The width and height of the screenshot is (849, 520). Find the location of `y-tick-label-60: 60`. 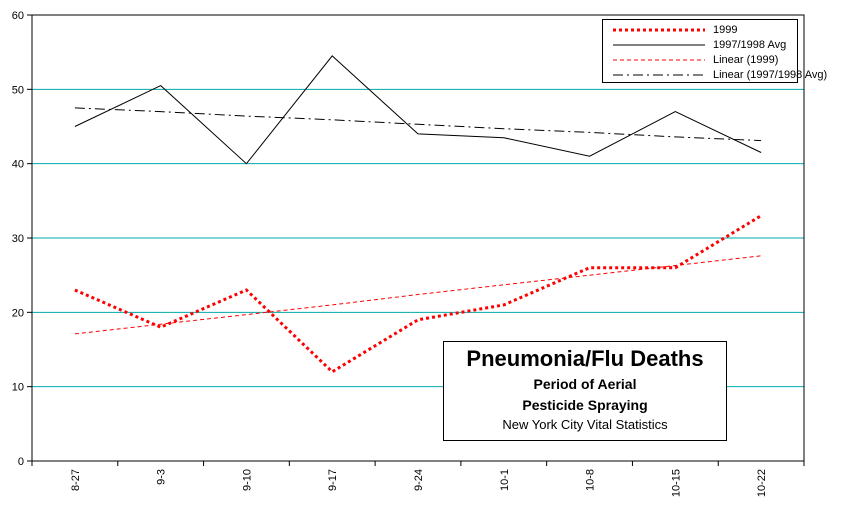

y-tick-label-60: 60 is located at coordinates (18, 16).